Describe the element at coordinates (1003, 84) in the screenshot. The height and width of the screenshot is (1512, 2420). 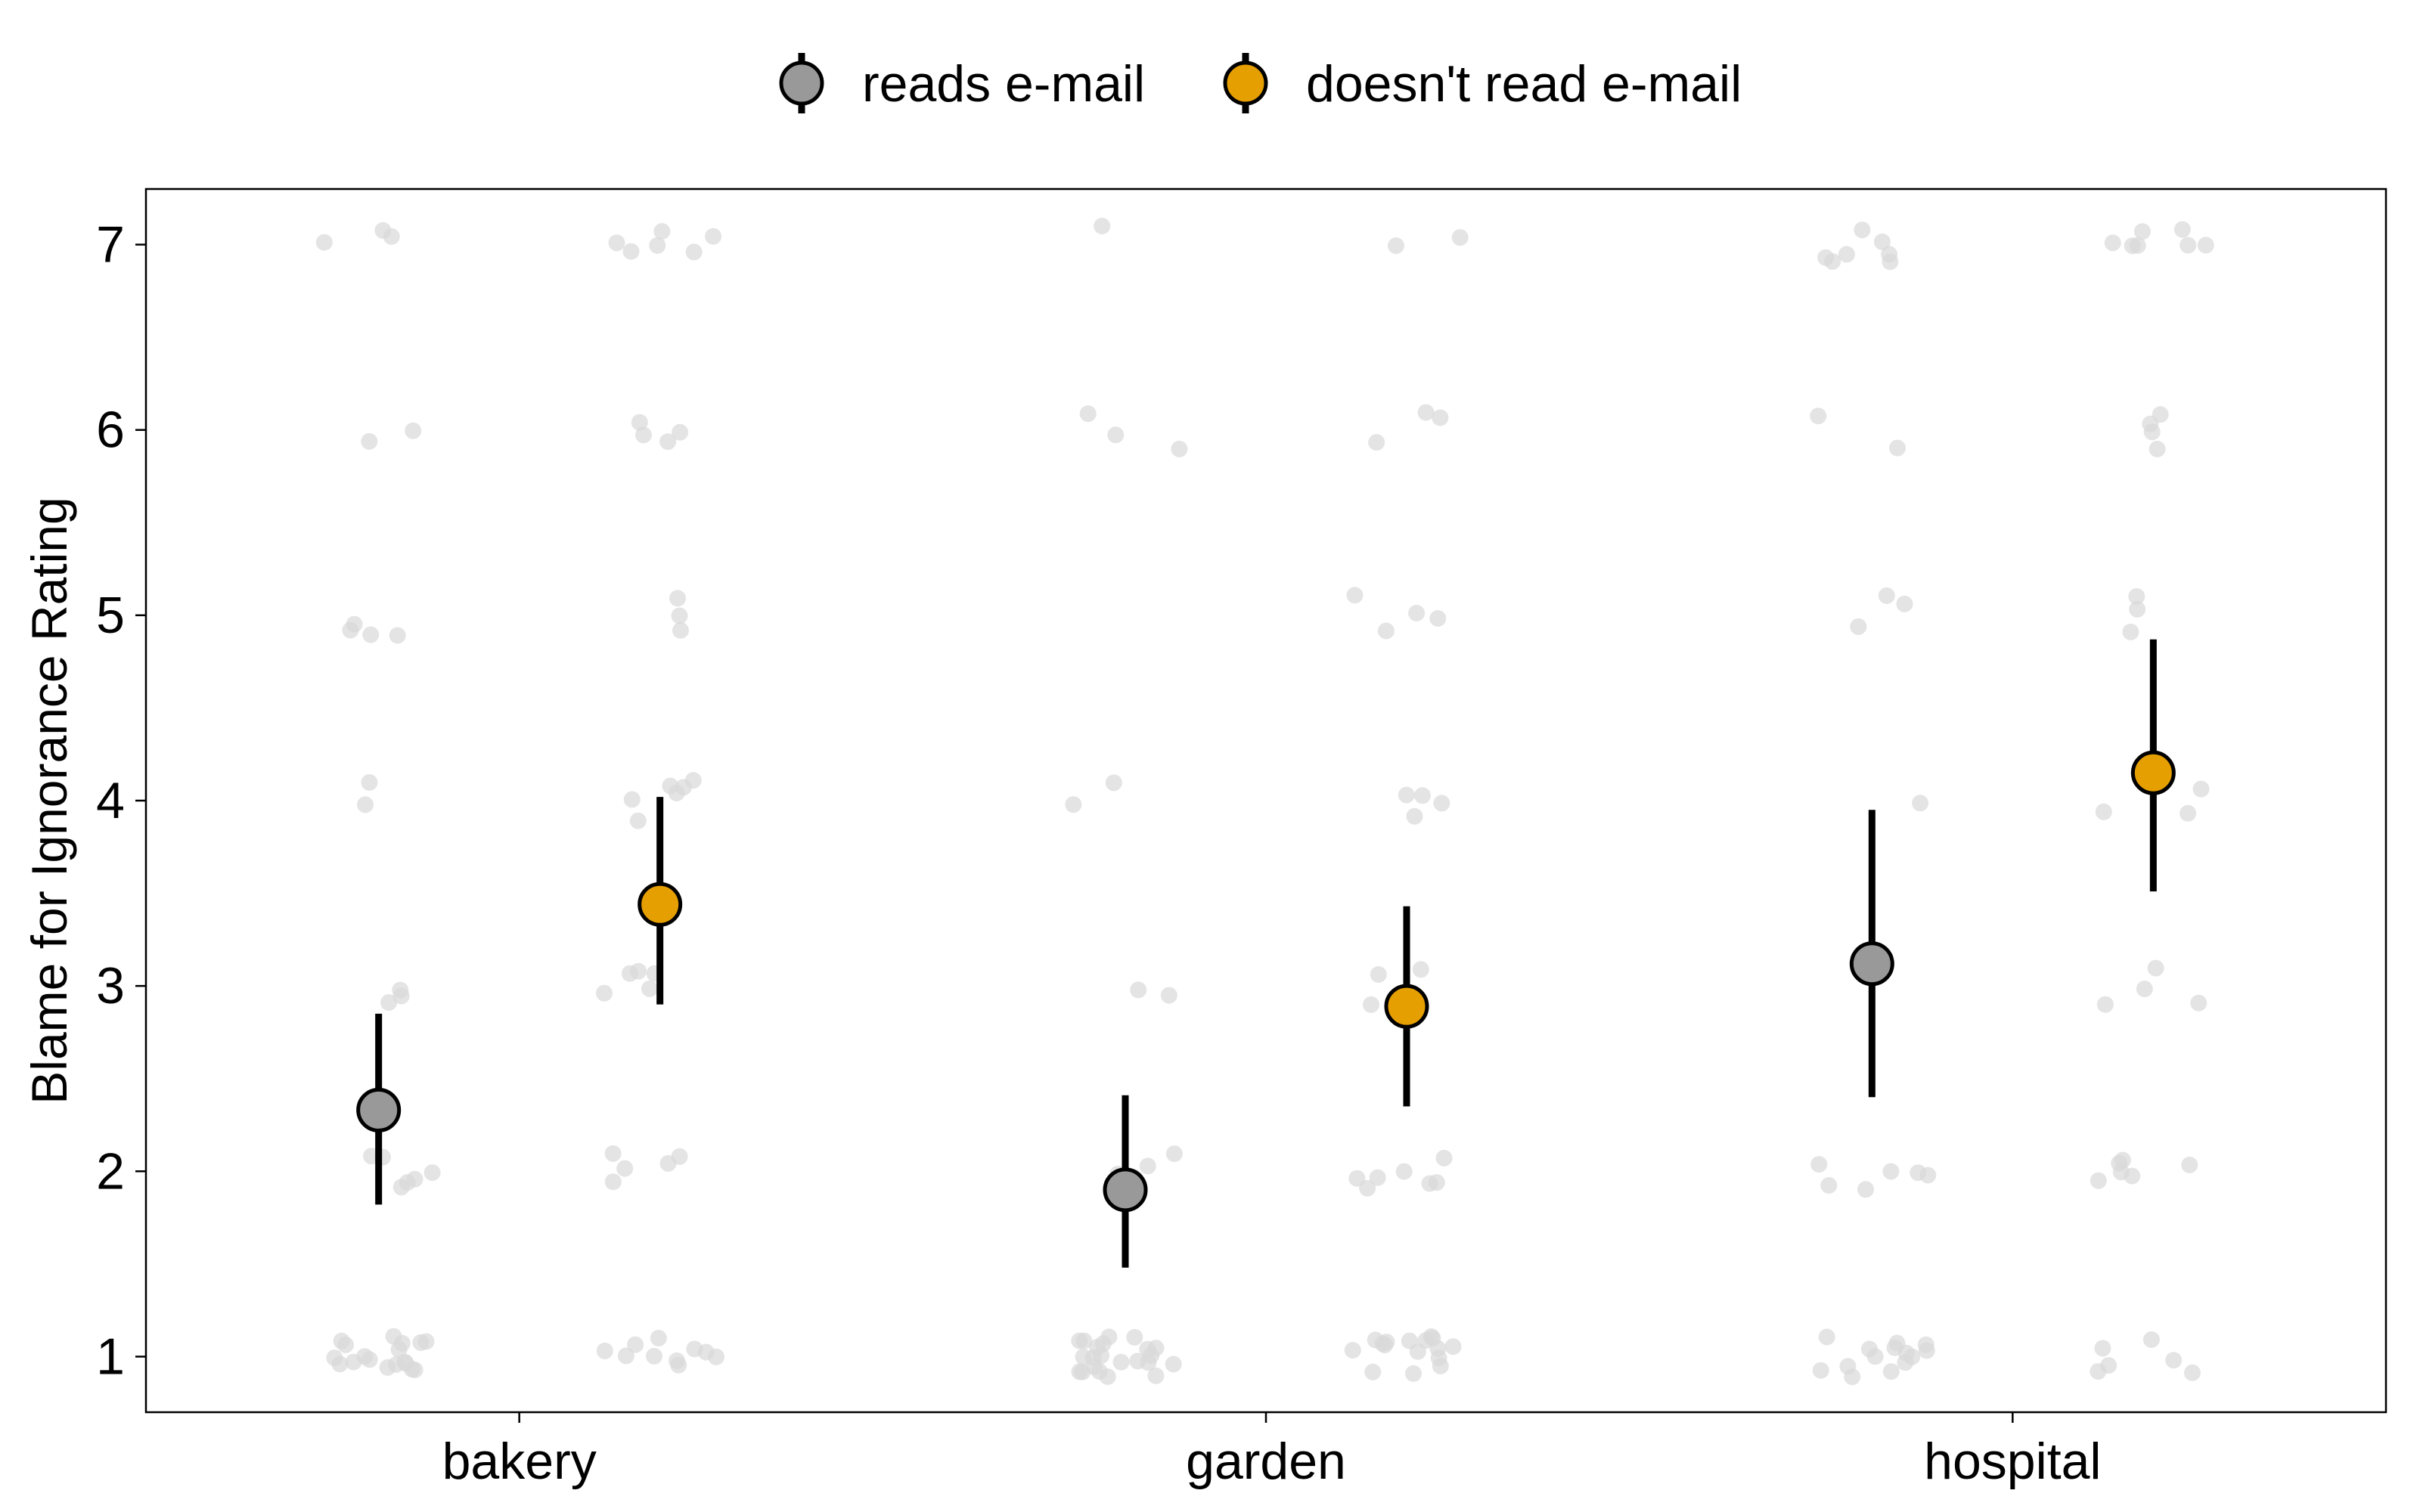
I see `legend-label: reads e-mail` at that location.